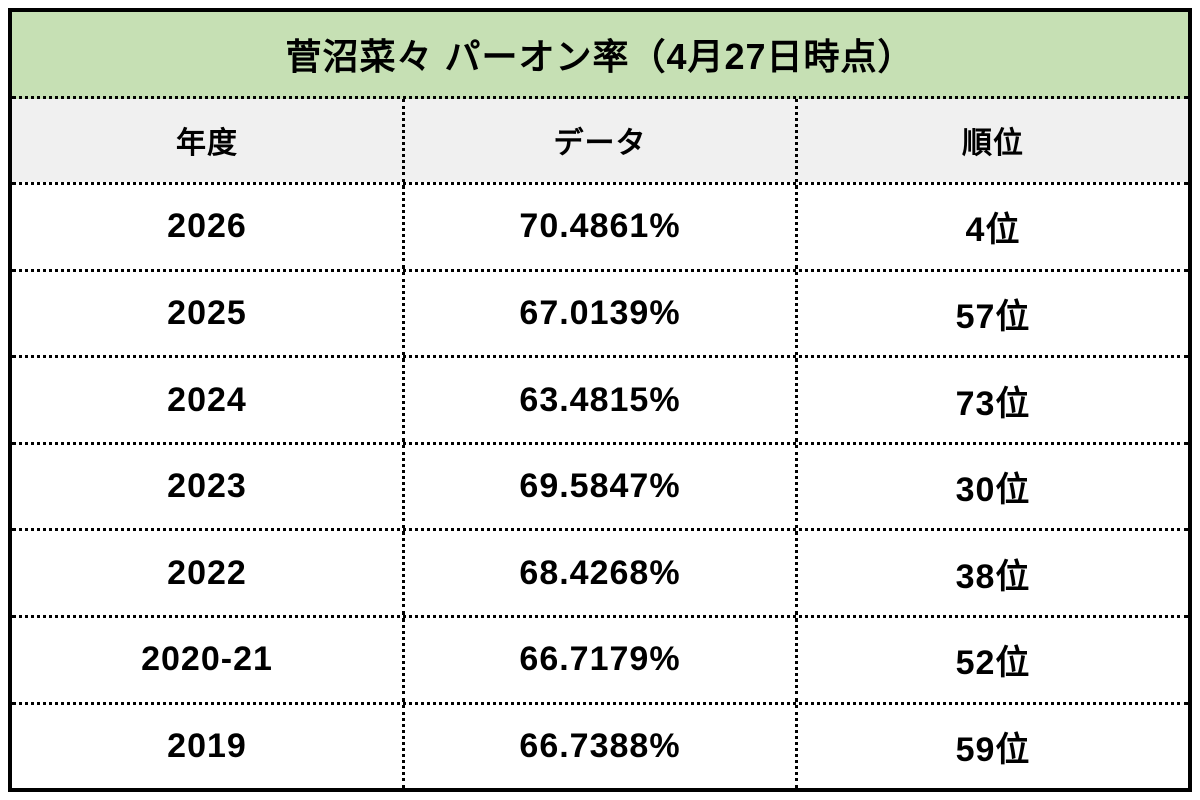  Describe the element at coordinates (993, 230) in the screenshot. I see `cell-rank: 4位` at that location.